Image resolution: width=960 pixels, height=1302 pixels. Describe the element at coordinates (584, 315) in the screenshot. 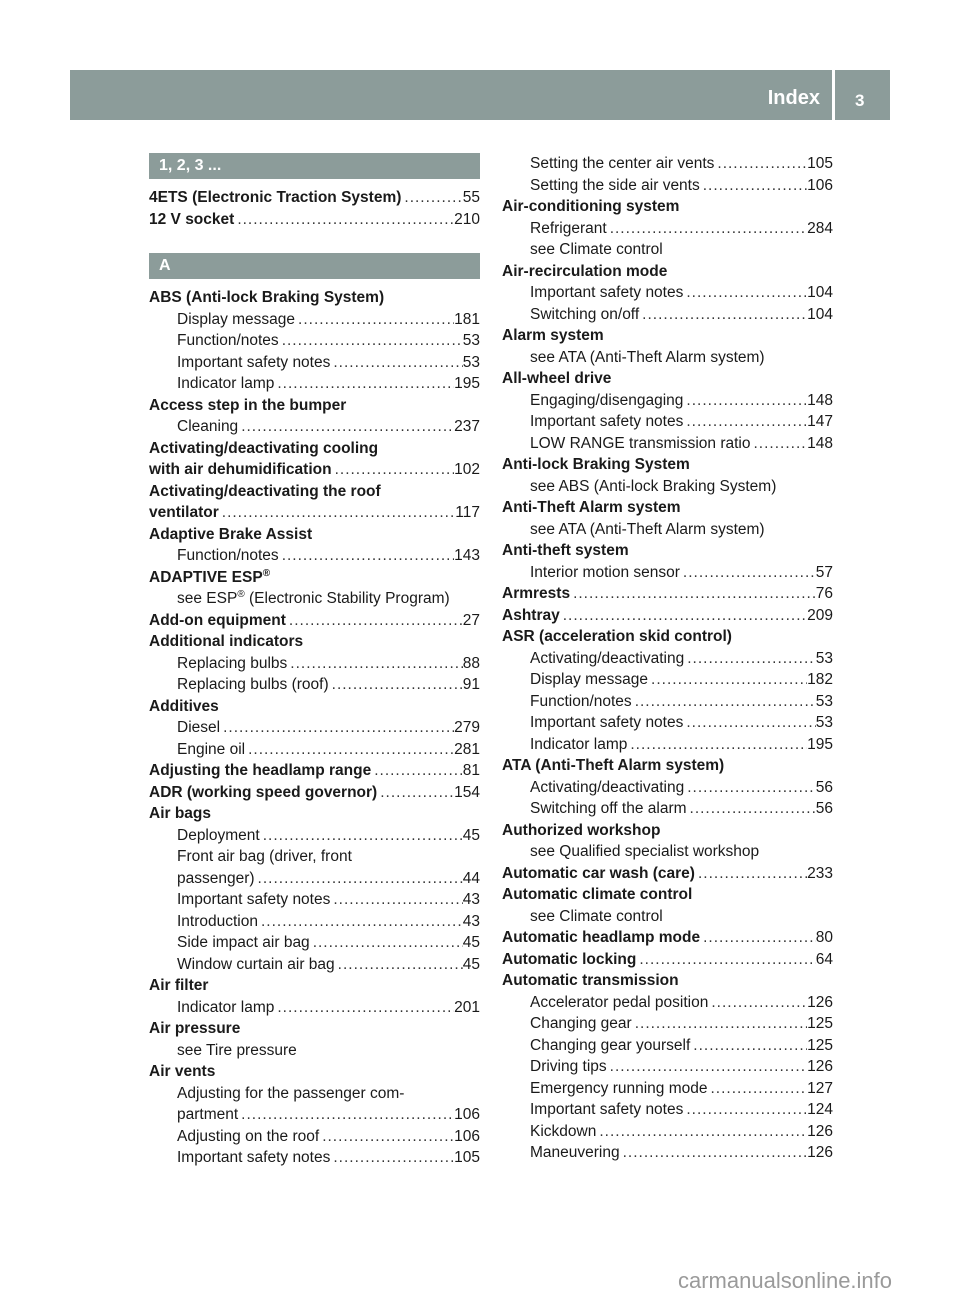

I see `entry-text: Switching on/off` at that location.